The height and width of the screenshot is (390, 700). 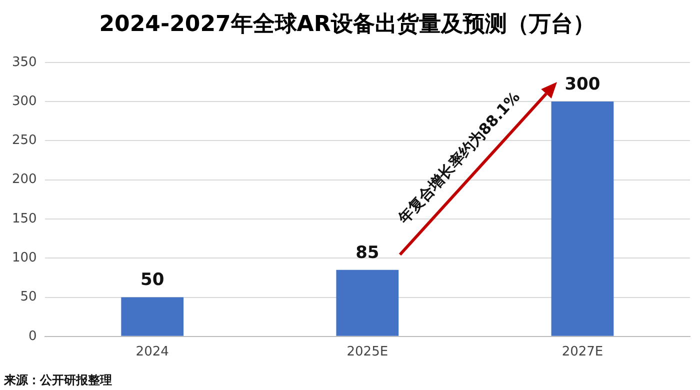 I want to click on y-tick-label: 300, so click(x=24, y=101).